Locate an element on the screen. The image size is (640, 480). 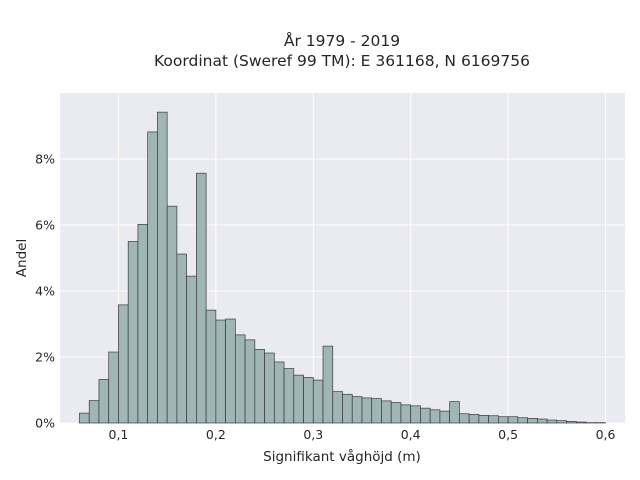
y-tick-label: 0% is located at coordinates (45, 423).